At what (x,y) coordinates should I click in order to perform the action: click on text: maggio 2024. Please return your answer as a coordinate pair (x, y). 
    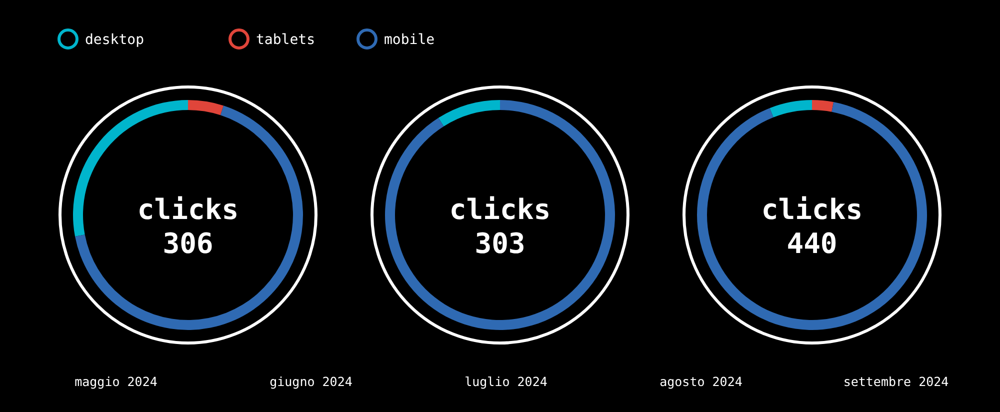
    Looking at the image, I should click on (116, 381).